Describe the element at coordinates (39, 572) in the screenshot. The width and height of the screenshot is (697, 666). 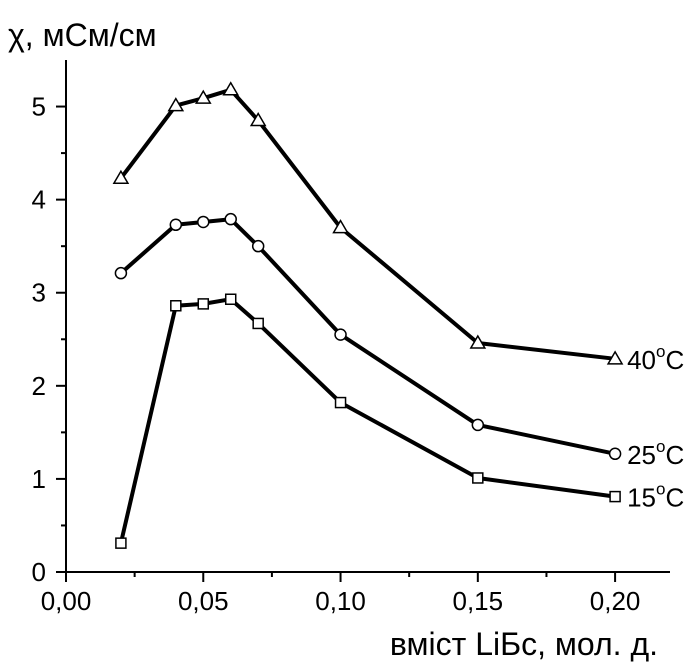
I see `y-tick-label: 0` at that location.